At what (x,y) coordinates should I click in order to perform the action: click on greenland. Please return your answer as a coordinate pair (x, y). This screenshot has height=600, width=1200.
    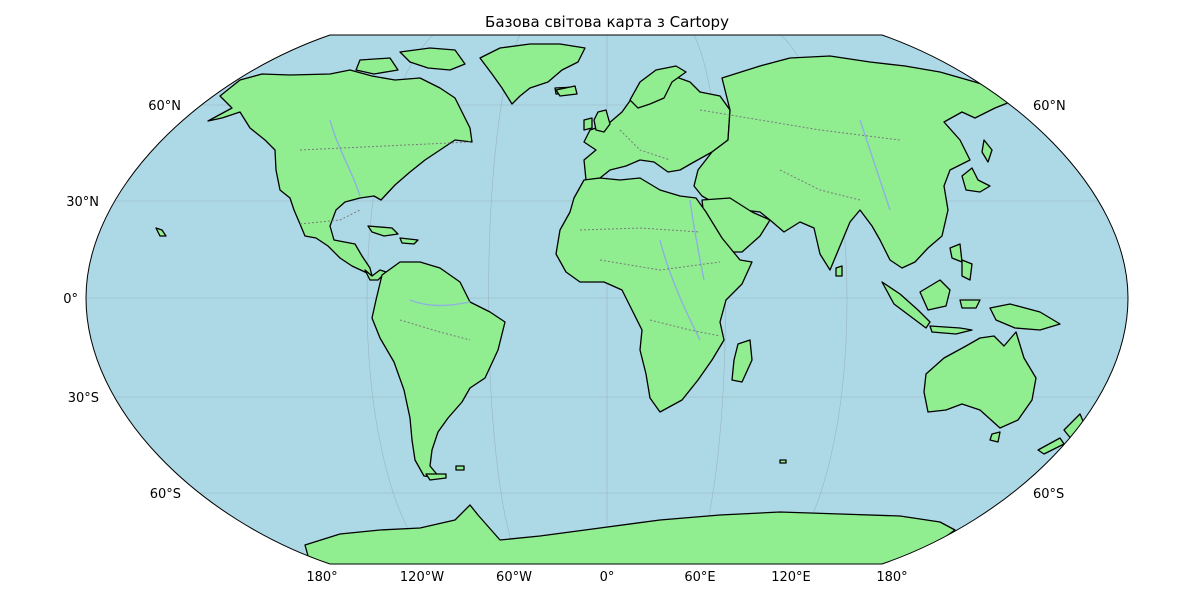
    Looking at the image, I should click on (532, 74).